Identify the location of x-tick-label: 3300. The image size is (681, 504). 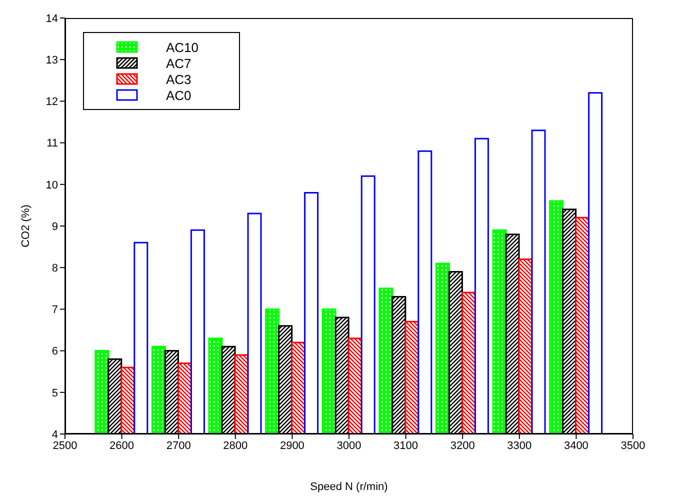
(519, 446).